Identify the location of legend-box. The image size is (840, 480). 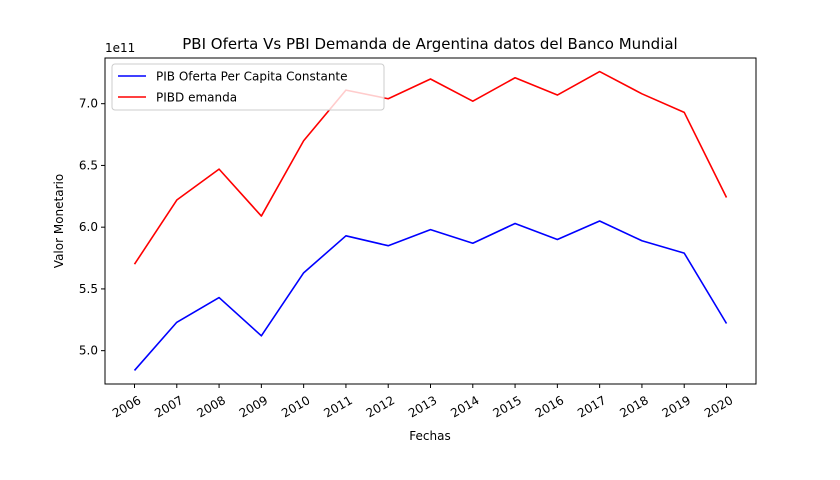
(248, 87).